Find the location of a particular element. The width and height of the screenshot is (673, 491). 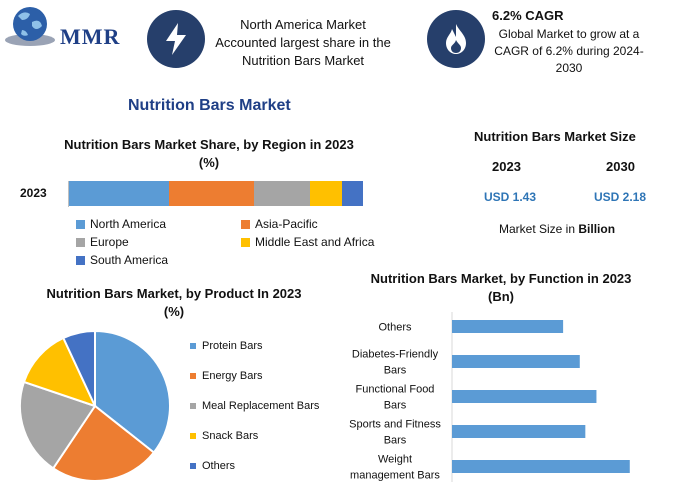

region-stacked-bar is located at coordinates (216, 193).